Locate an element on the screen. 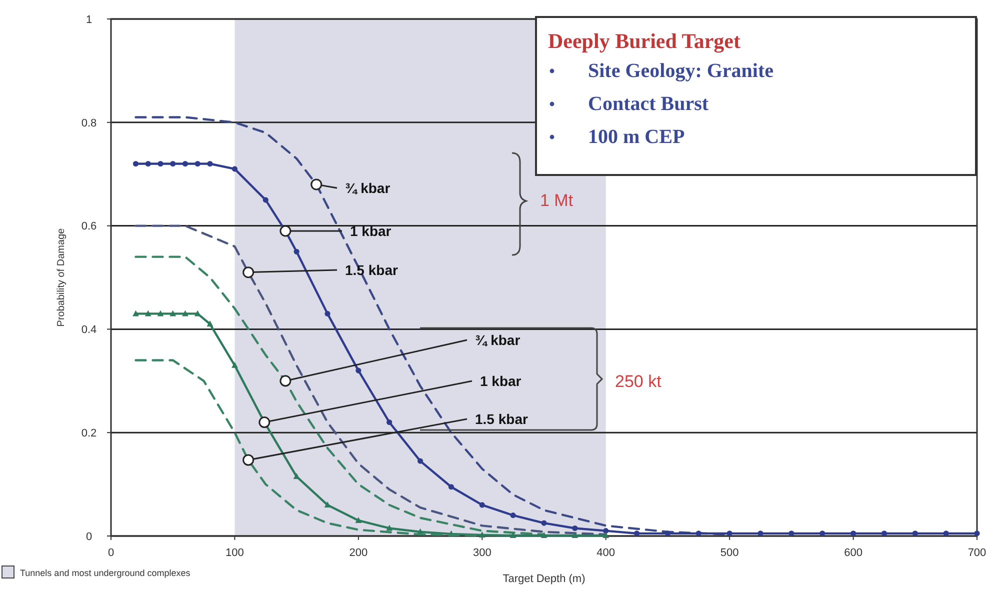  x-tick-label: 600 is located at coordinates (853, 553).